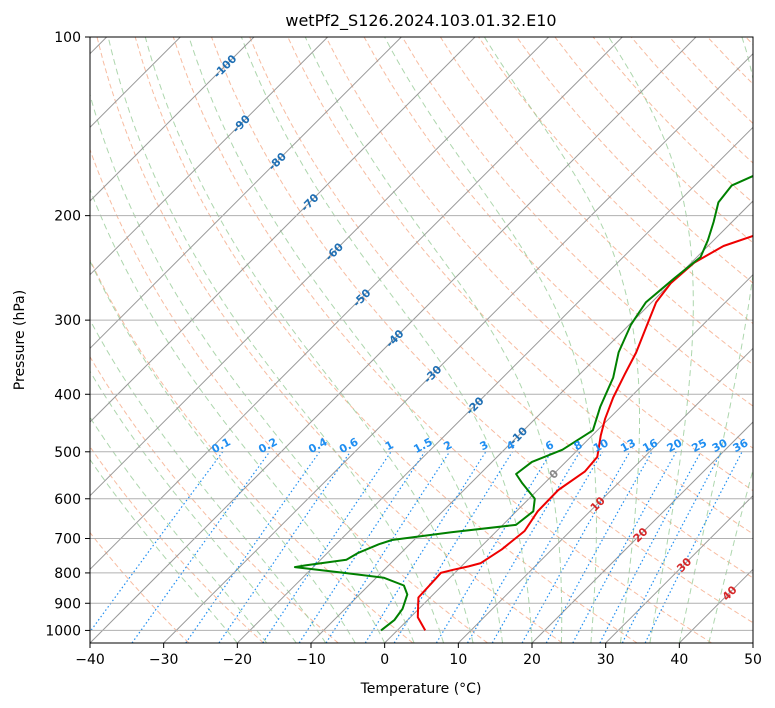  Describe the element at coordinates (63, 631) in the screenshot. I see `y-tick-label: 1000` at that location.